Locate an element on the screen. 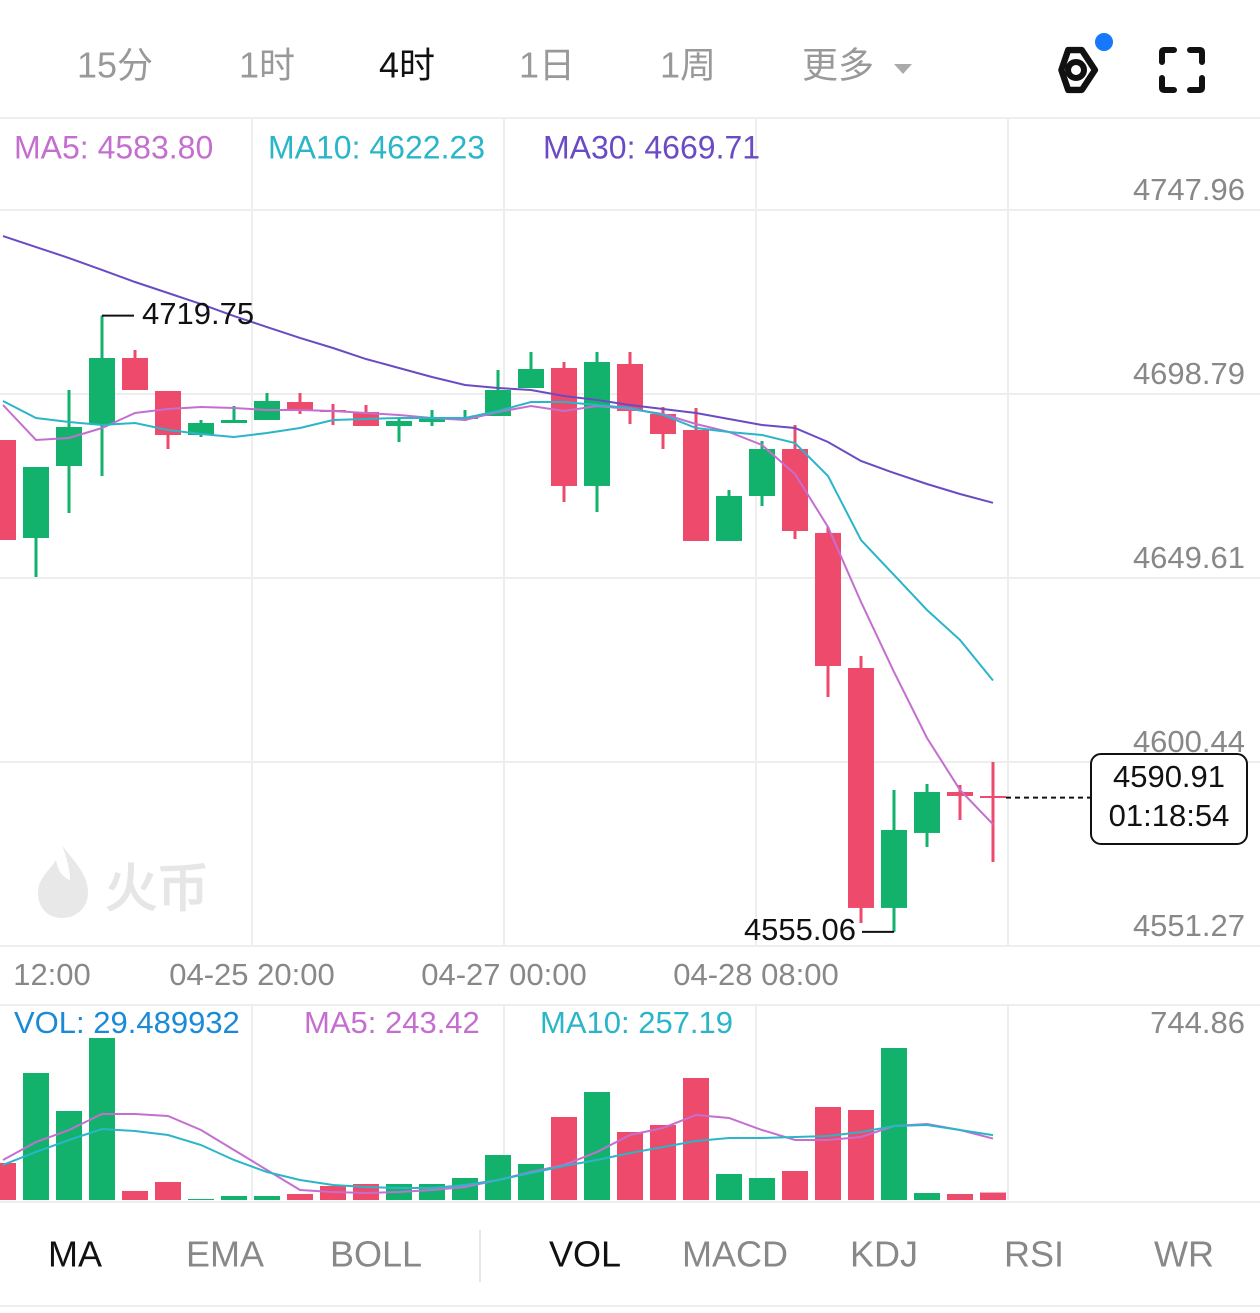 This screenshot has height=1313, width=1260. timeframe-tab: 1时 is located at coordinates (267, 65).